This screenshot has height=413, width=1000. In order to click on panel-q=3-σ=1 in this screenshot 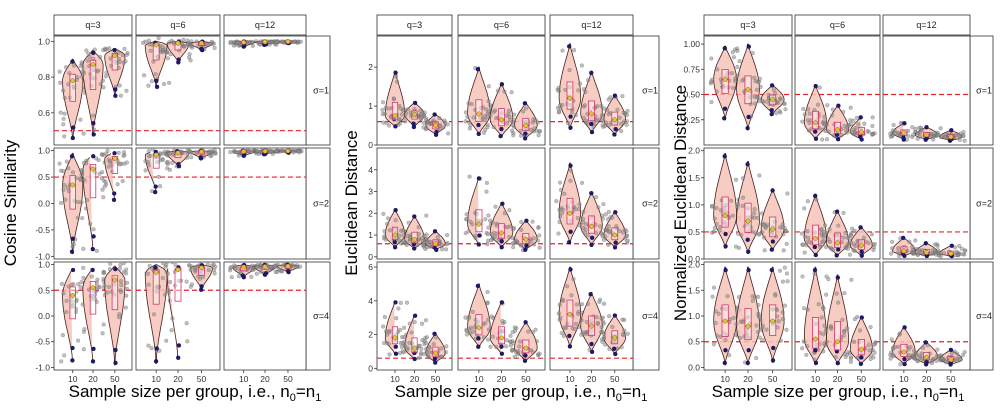, I will do `click(748, 90)`.